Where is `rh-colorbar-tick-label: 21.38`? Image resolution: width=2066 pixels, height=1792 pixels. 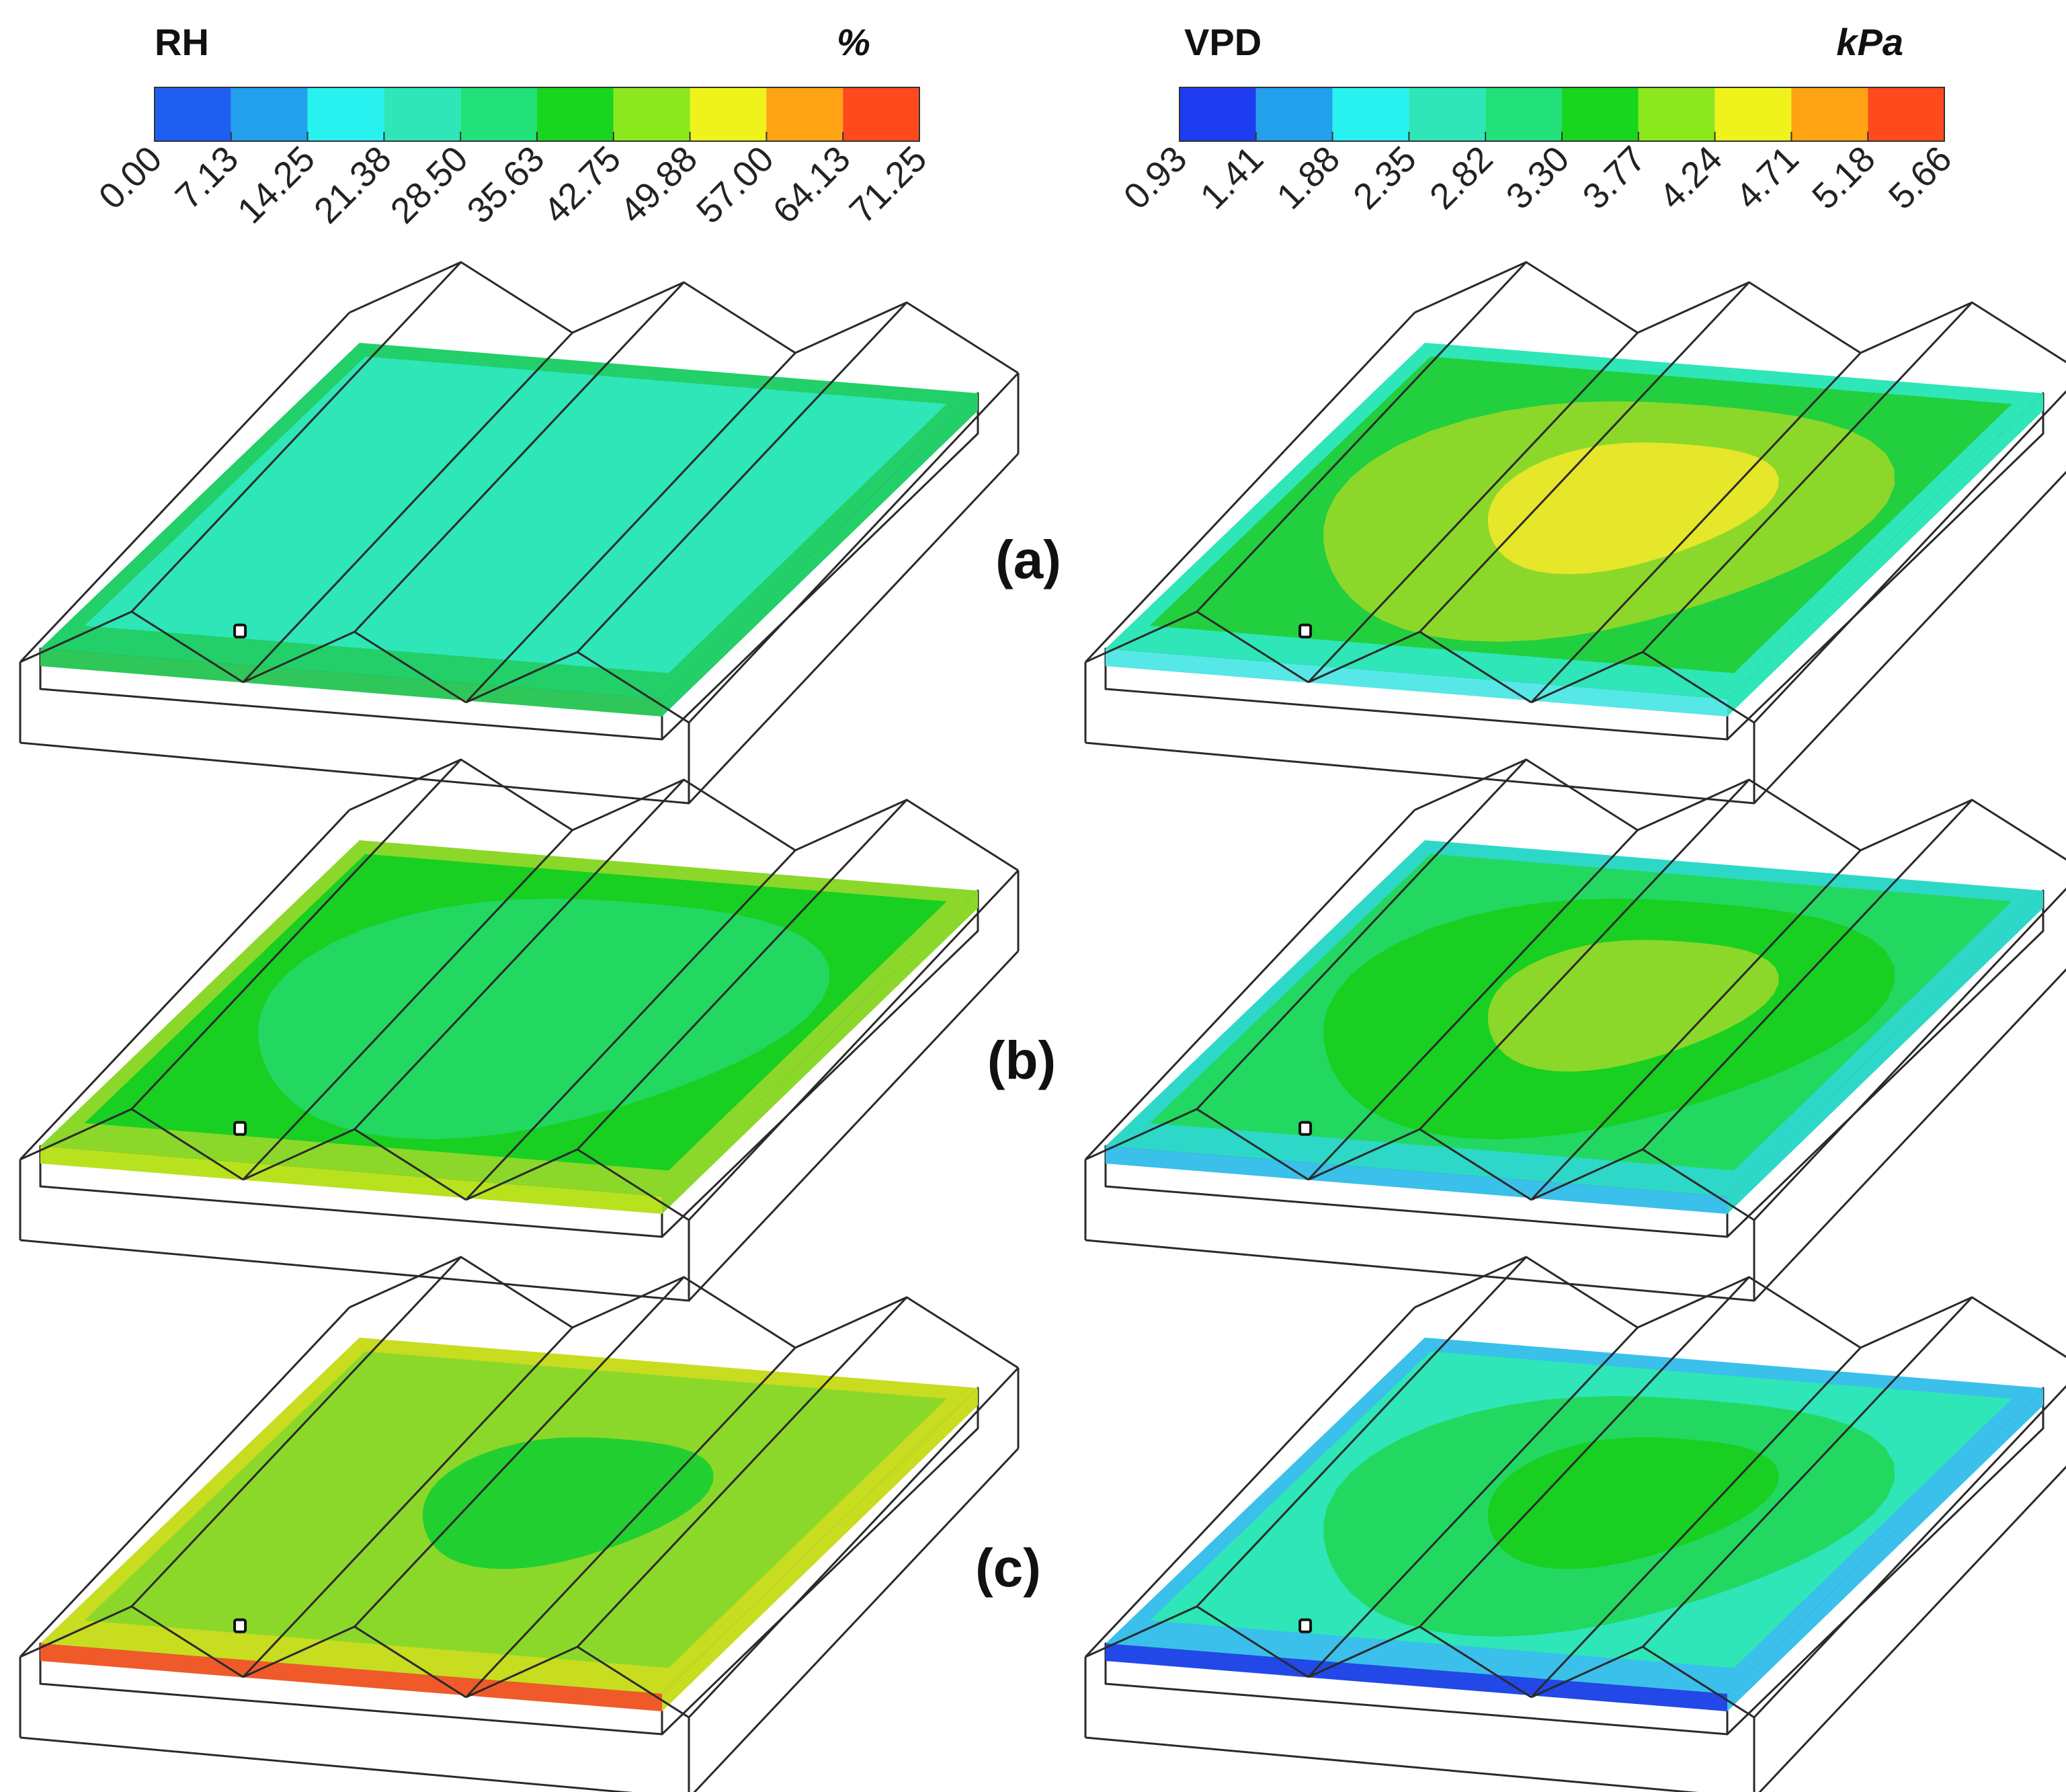
rh-colorbar-tick-label: 21.38 is located at coordinates (352, 184).